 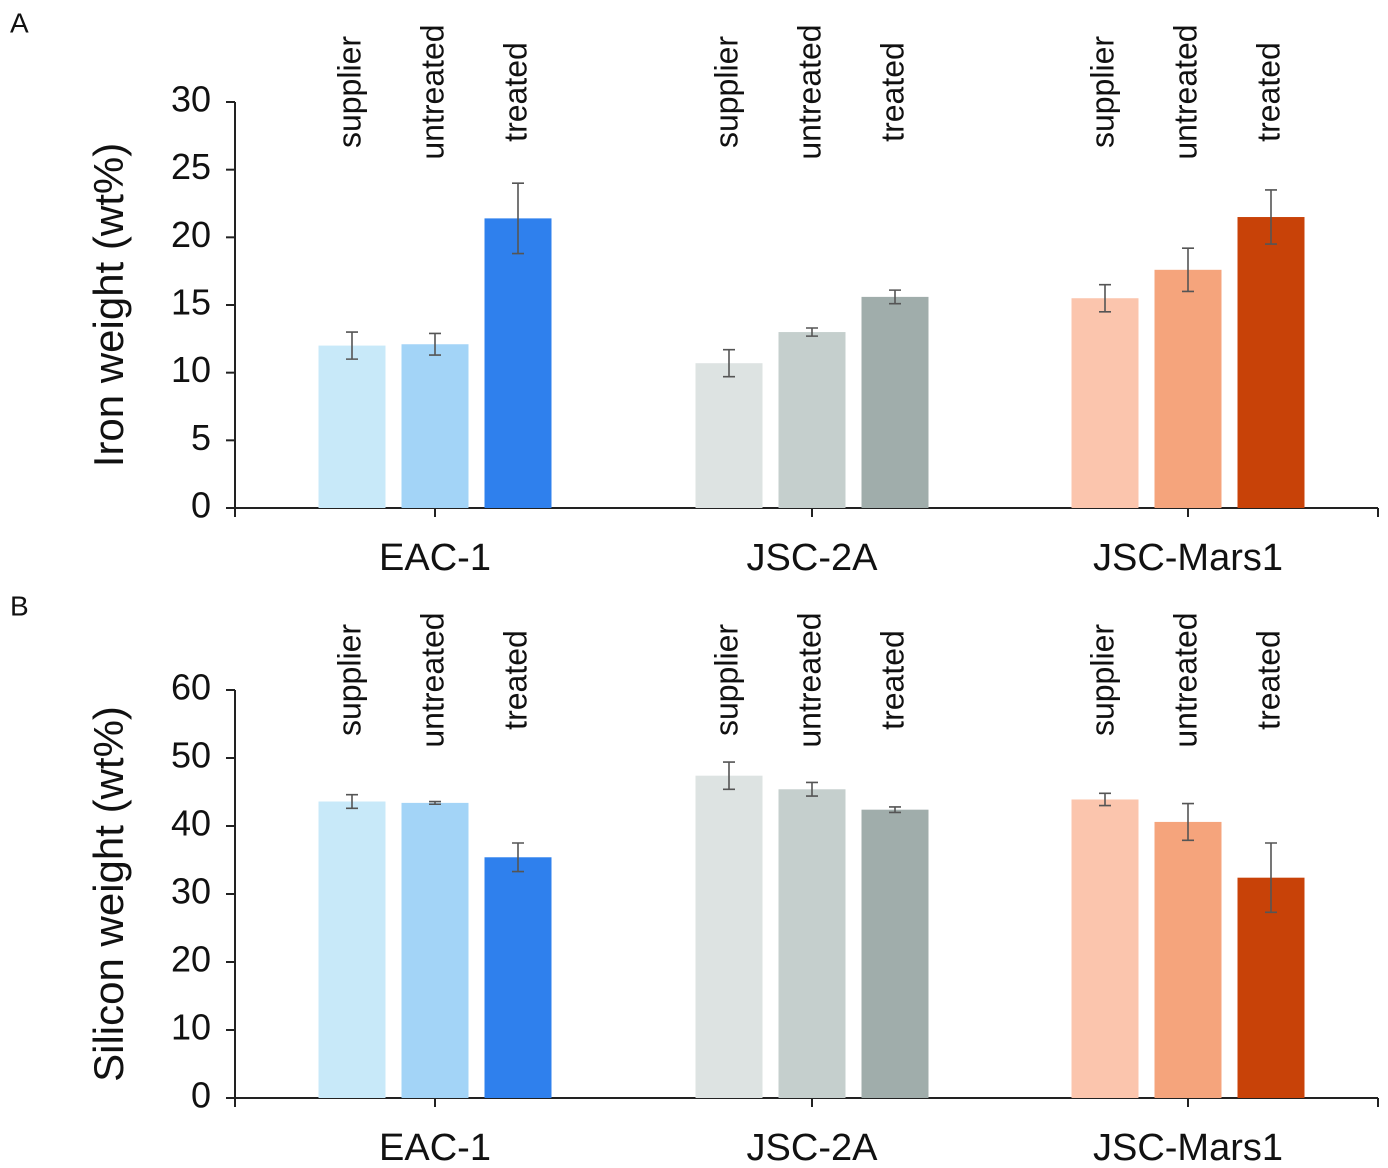 What do you see at coordinates (191, 687) in the screenshot?
I see `y-tick-label: 60` at bounding box center [191, 687].